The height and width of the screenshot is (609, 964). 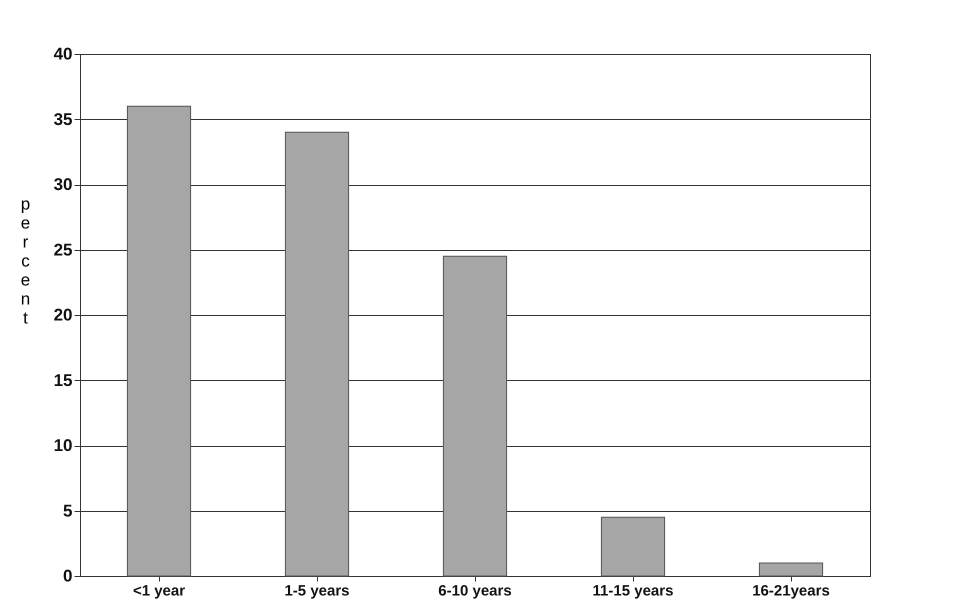 What do you see at coordinates (63, 119) in the screenshot?
I see `y-tick-label: 35` at bounding box center [63, 119].